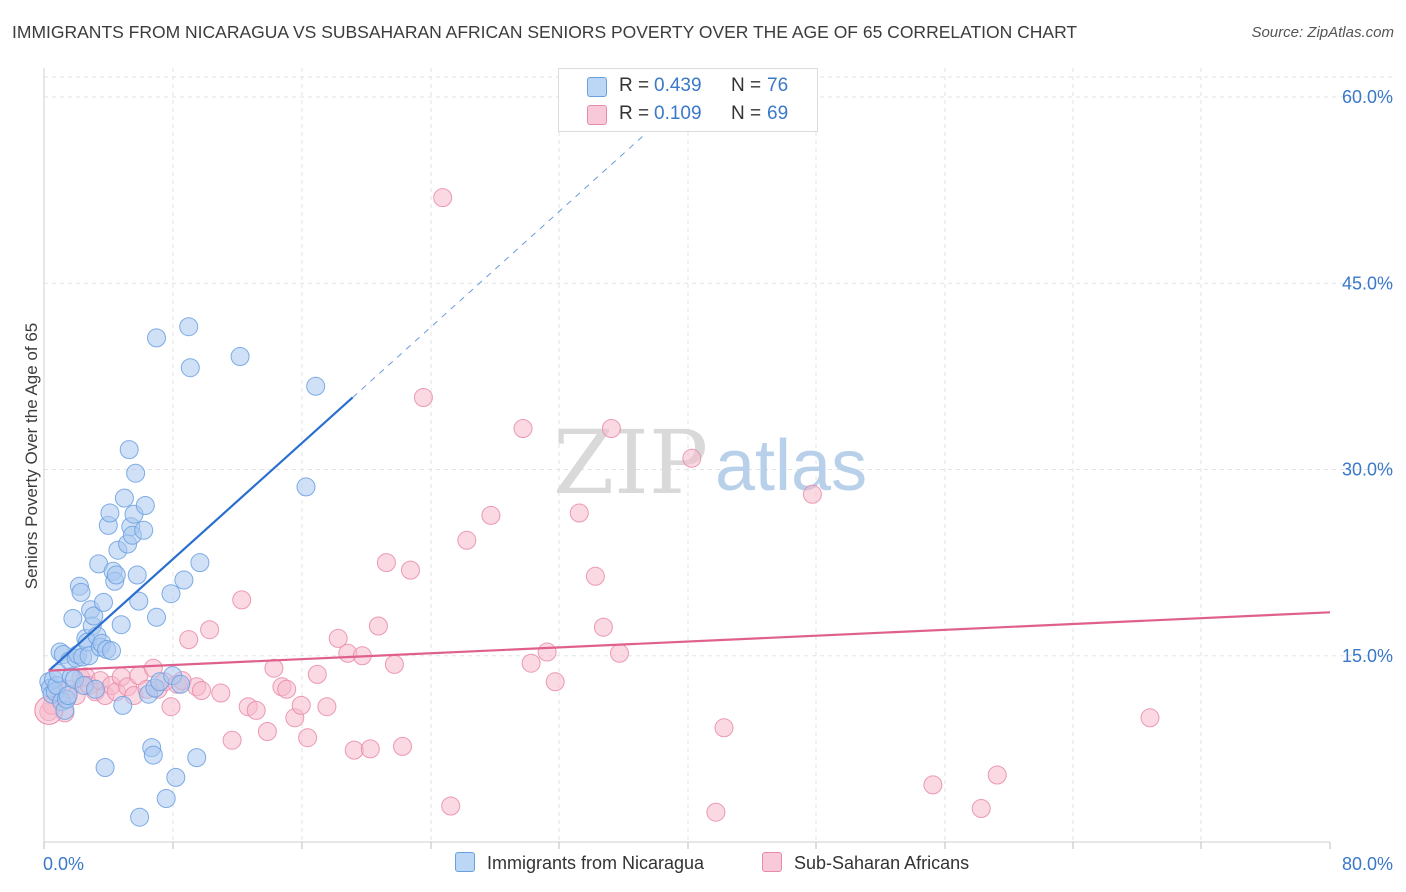 Image resolution: width=1406 pixels, height=892 pixels. Describe the element at coordinates (882, 863) in the screenshot. I see `legend-label: Sub-Saharan Africans` at that location.